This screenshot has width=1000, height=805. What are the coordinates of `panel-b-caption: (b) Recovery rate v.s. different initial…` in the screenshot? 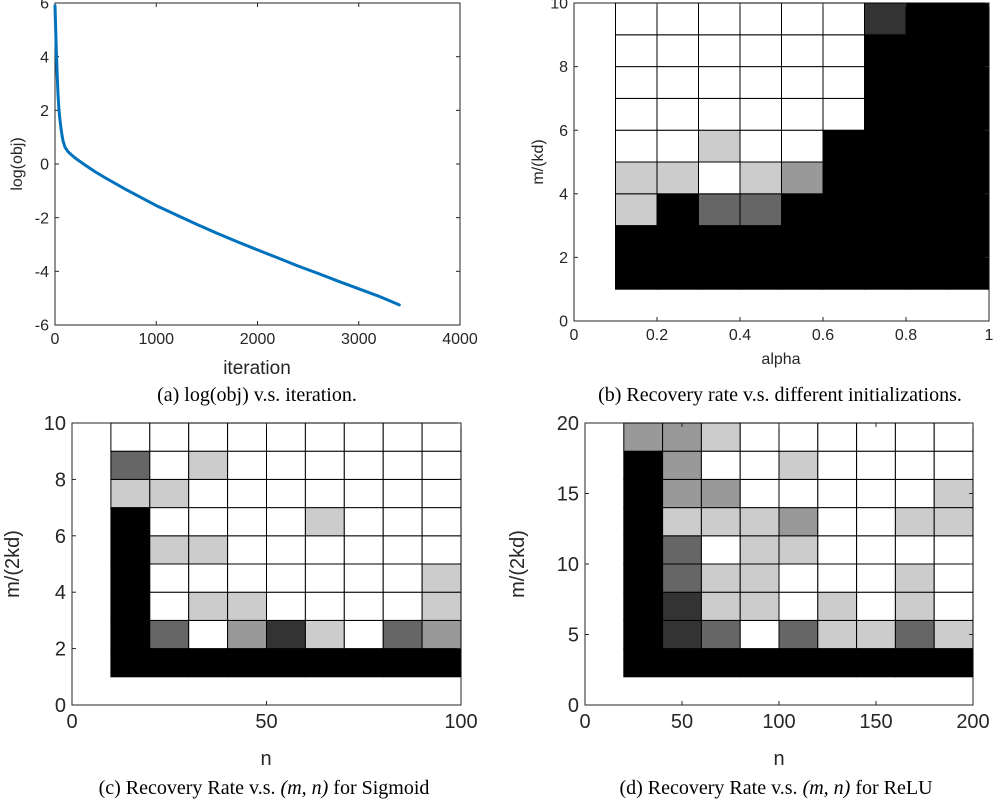 It's located at (780, 395).